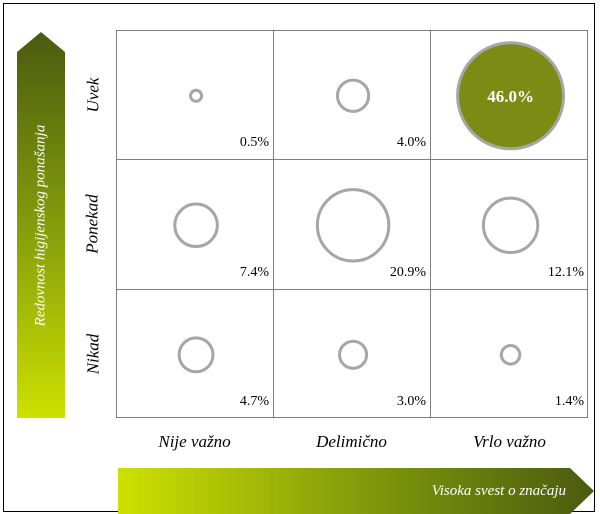  What do you see at coordinates (407, 272) in the screenshot?
I see `percent-label: 20.9%` at bounding box center [407, 272].